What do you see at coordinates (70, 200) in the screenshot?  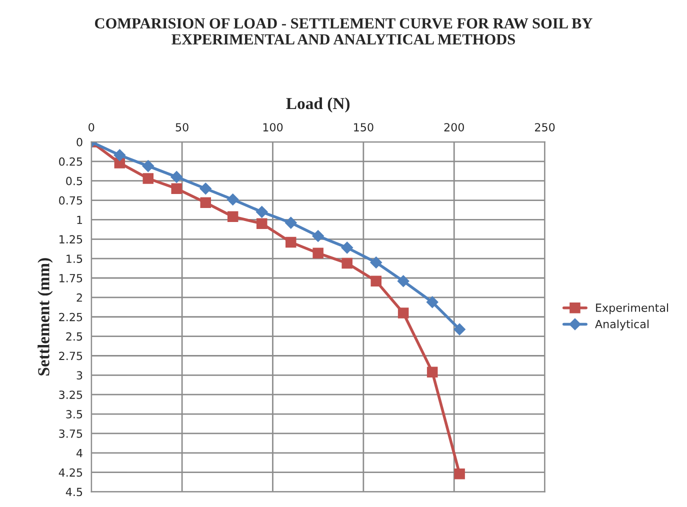 I see `y-tick-label: 0.75` at bounding box center [70, 200].